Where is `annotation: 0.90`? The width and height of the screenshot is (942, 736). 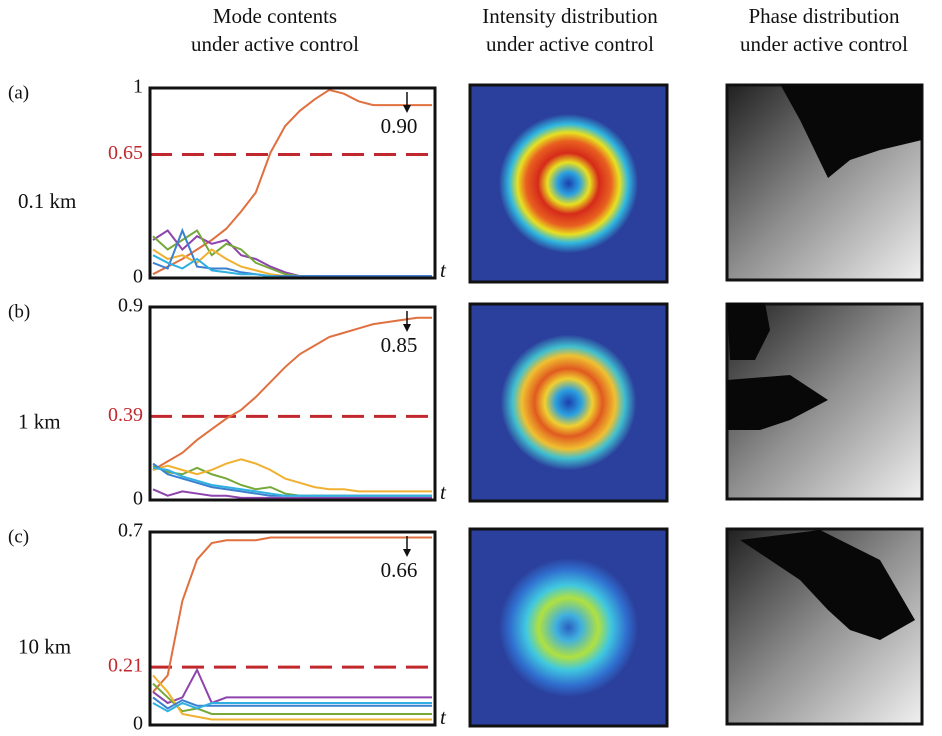
annotation: 0.90 is located at coordinates (399, 126).